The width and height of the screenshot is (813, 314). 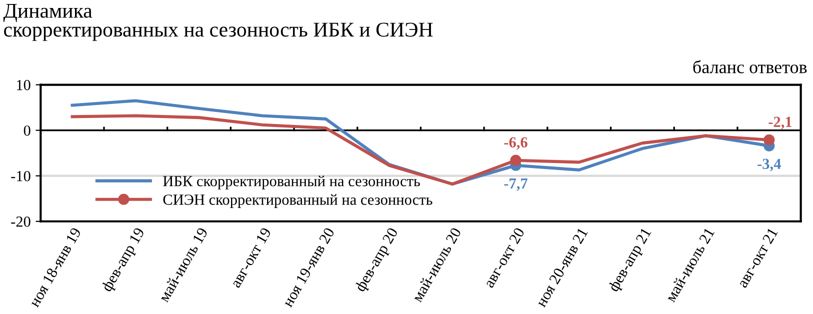 I want to click on data-label: -2,1, so click(x=780, y=123).